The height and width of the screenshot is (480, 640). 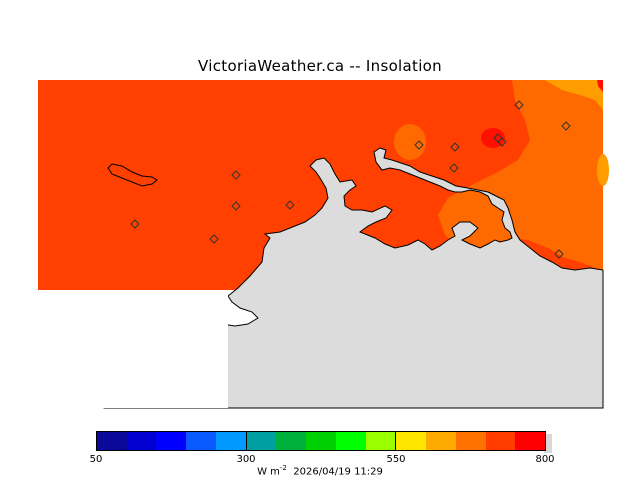 What do you see at coordinates (410, 142) in the screenshot?
I see `insolation-contour-mid-small` at bounding box center [410, 142].